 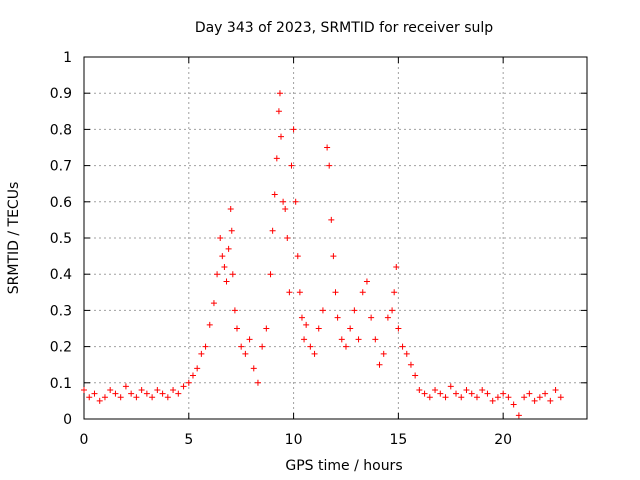 What do you see at coordinates (67, 420) in the screenshot?
I see `y-tick-label: 0` at bounding box center [67, 420].